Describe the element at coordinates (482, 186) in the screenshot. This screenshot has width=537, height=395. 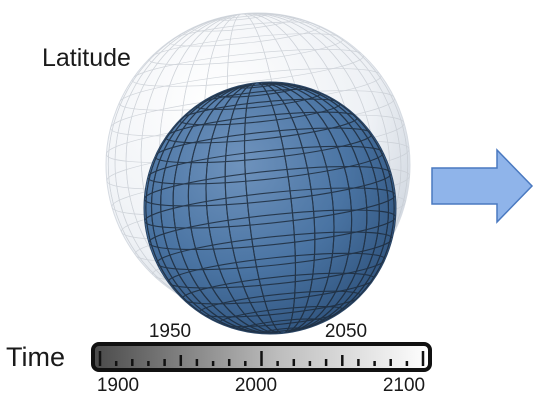
I see `right-arrow-icon` at that location.